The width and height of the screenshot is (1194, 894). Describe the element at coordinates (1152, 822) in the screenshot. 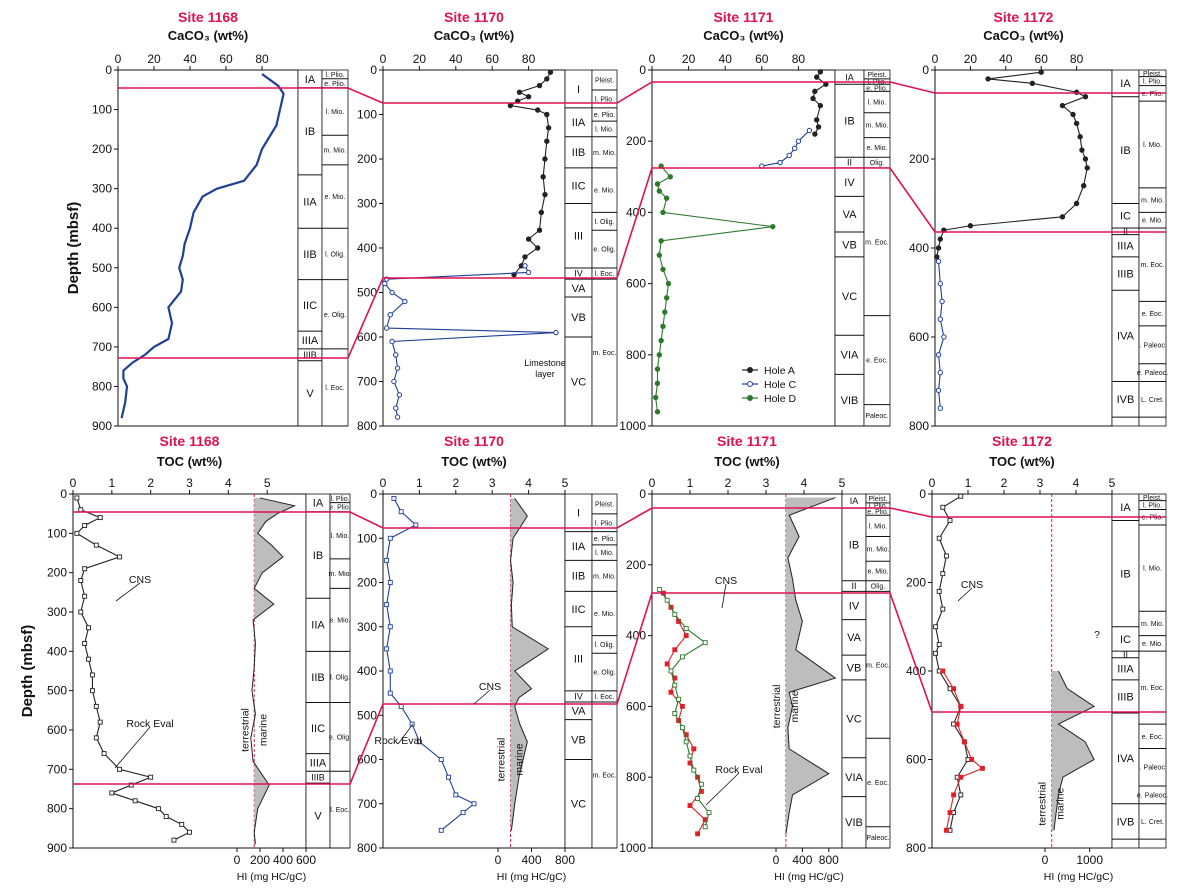

I see `age-label: L. Cret.` at that location.